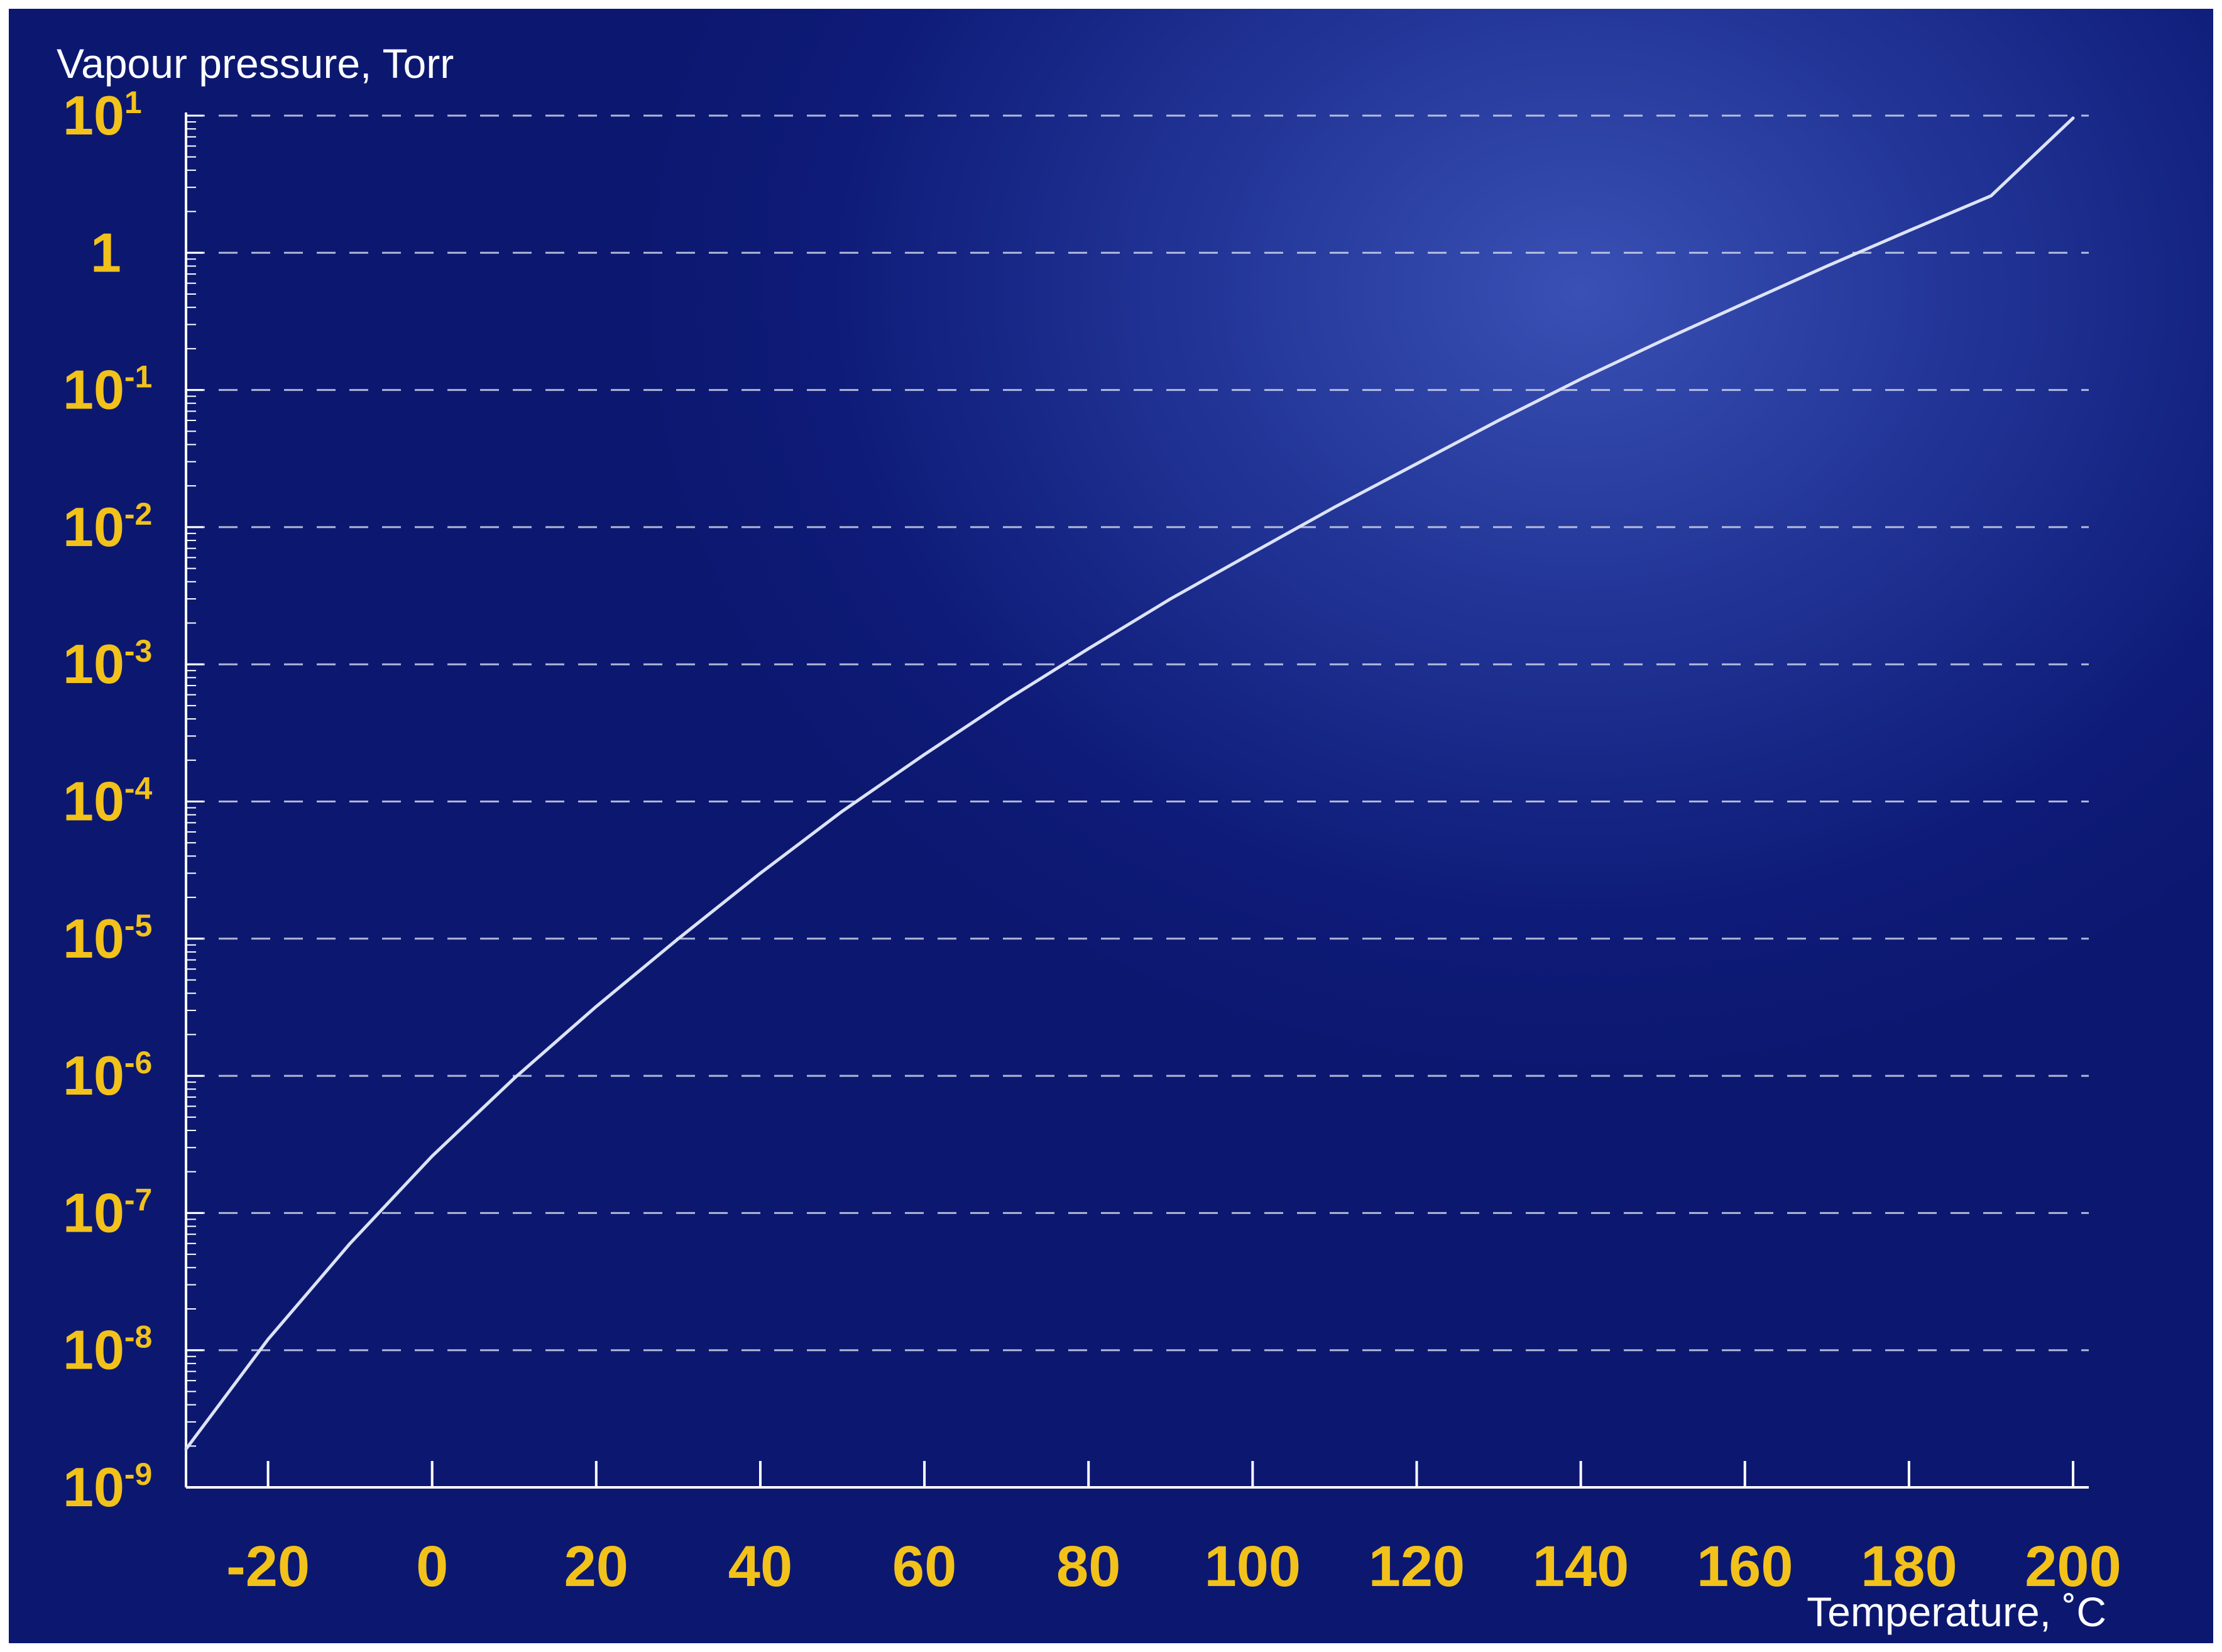 Image resolution: width=2222 pixels, height=1652 pixels. What do you see at coordinates (924, 1566) in the screenshot?
I see `x-tick-label: 60` at bounding box center [924, 1566].